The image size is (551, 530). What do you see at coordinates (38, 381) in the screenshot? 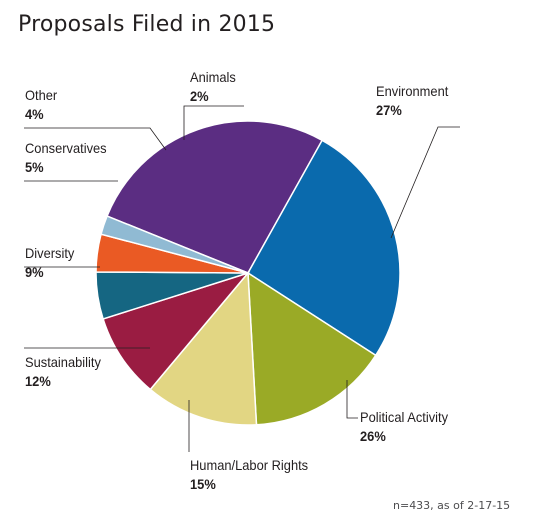
I see `slice-label-percent: 12%` at bounding box center [38, 381].